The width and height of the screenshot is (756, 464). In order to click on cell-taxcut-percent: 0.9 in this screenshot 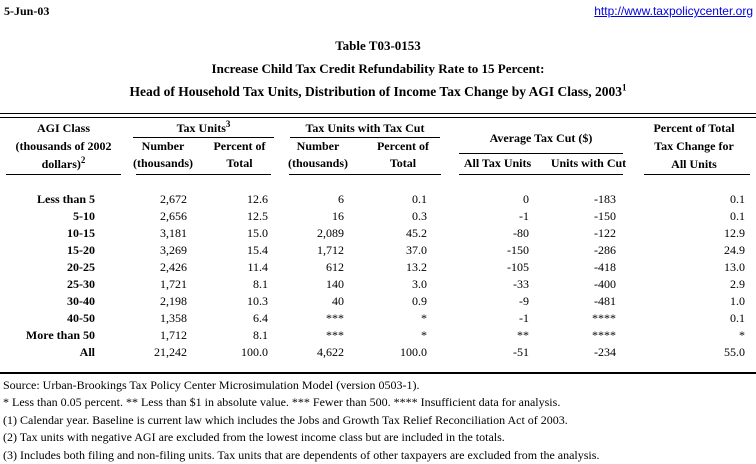, I will do `click(419, 301)`.